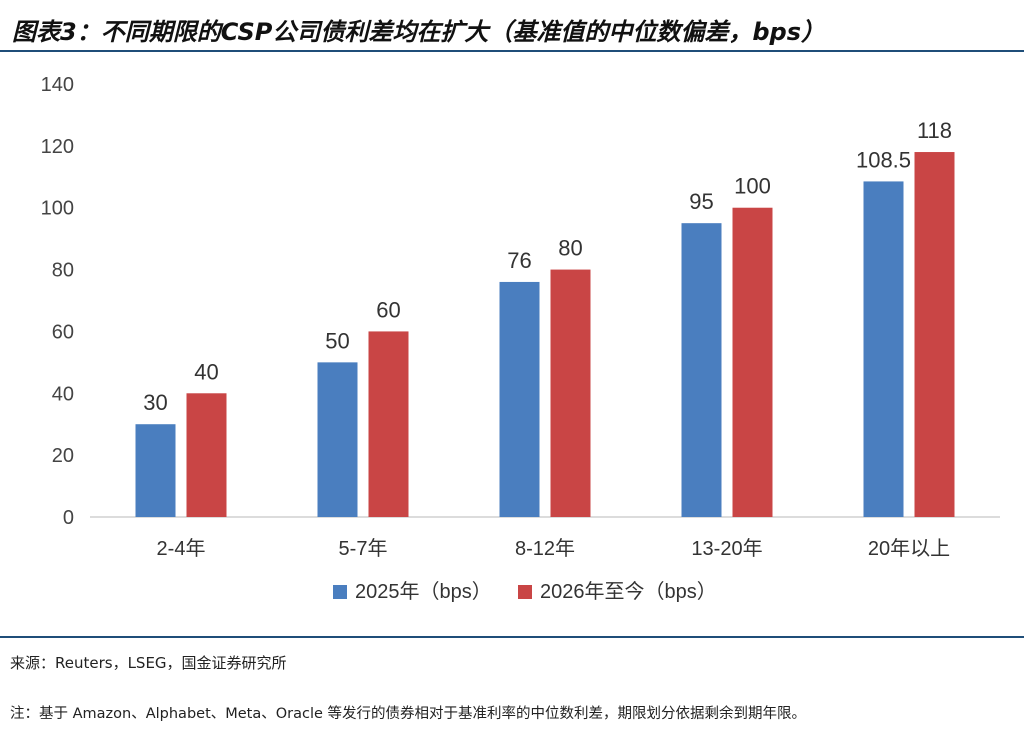 The image size is (1024, 745). What do you see at coordinates (63, 332) in the screenshot?
I see `y-tick-label: 60` at bounding box center [63, 332].